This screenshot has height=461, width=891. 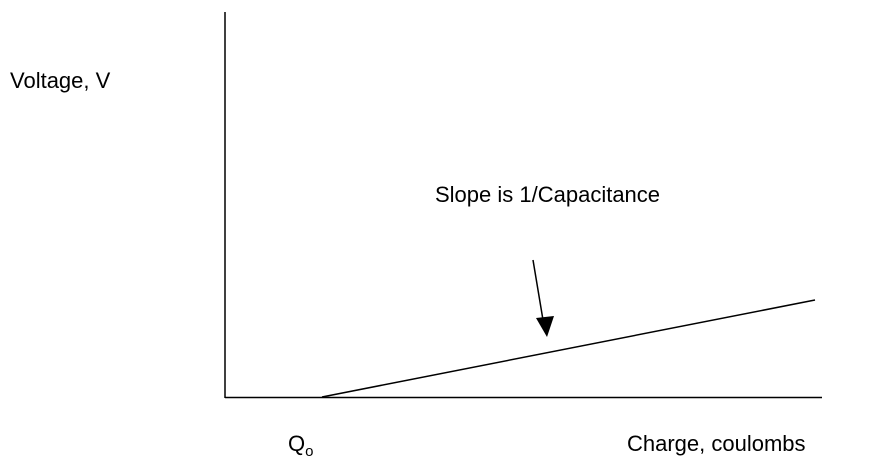 I want to click on y-axis-label: Voltage, V, so click(x=60, y=80).